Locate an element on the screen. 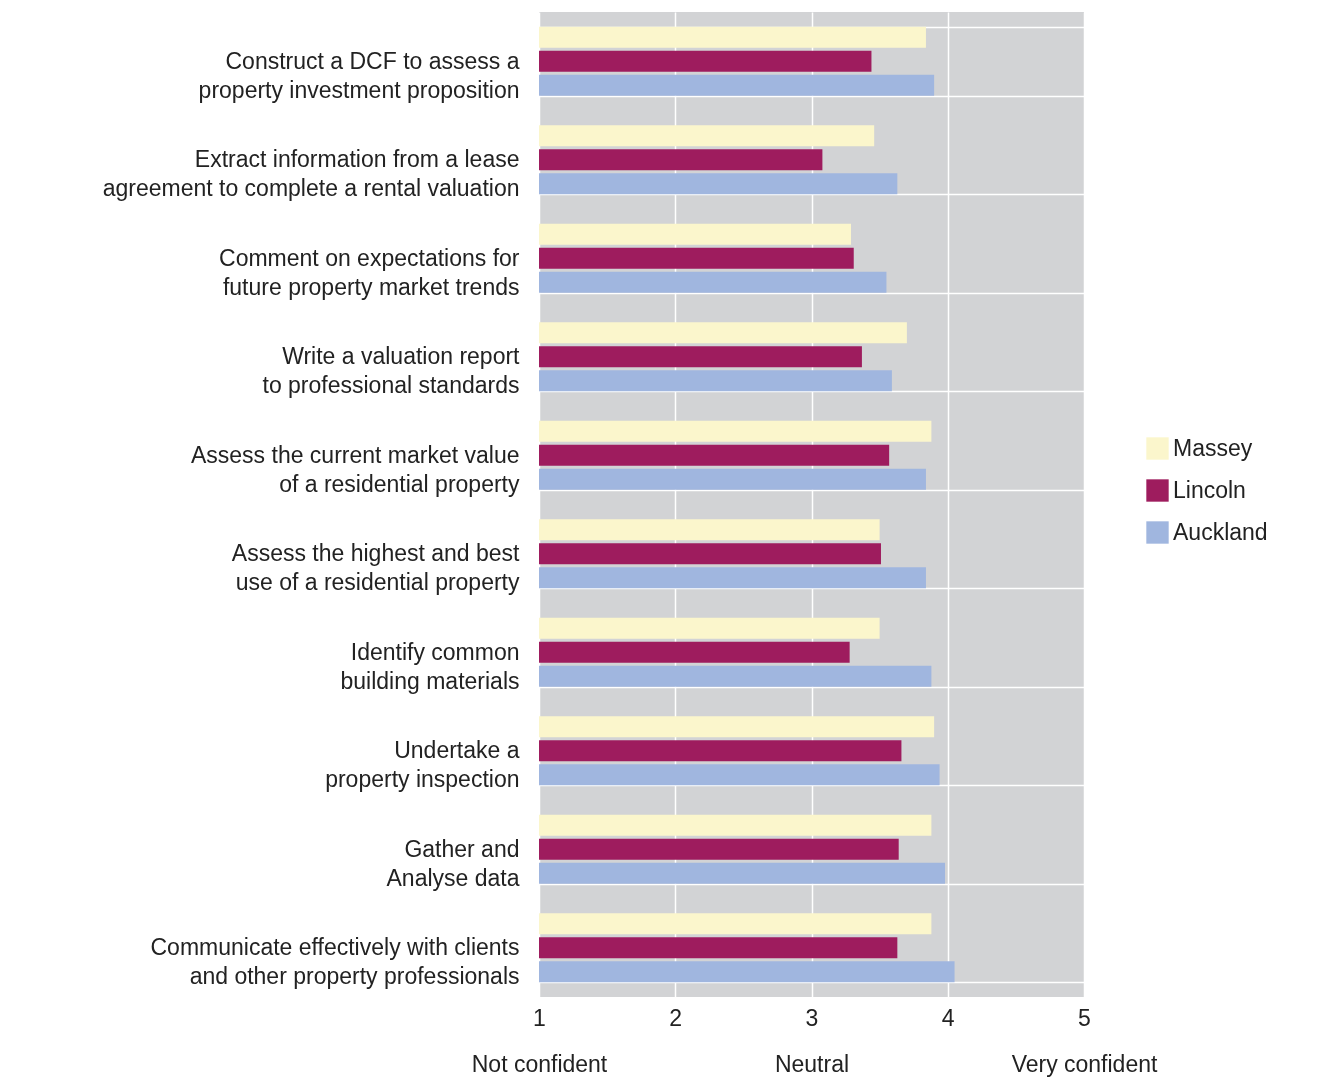 The image size is (1319, 1084). x-tick-label: 5 is located at coordinates (1084, 1017).